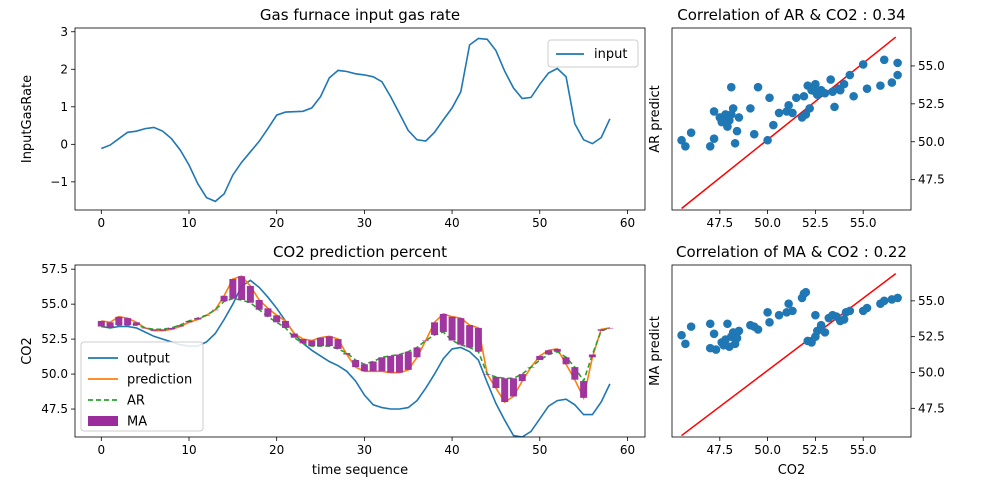 The height and width of the screenshot is (504, 1000). I want to click on x-tick-label: 55.0, so click(863, 450).